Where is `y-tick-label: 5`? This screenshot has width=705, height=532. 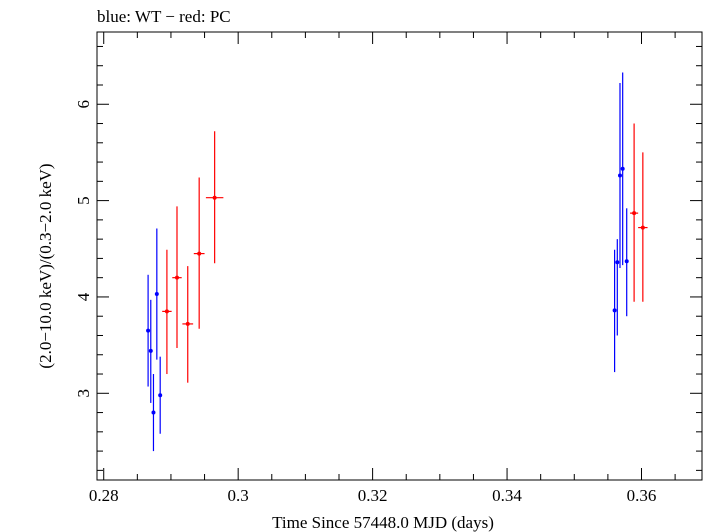
y-tick-label: 5 is located at coordinates (83, 200).